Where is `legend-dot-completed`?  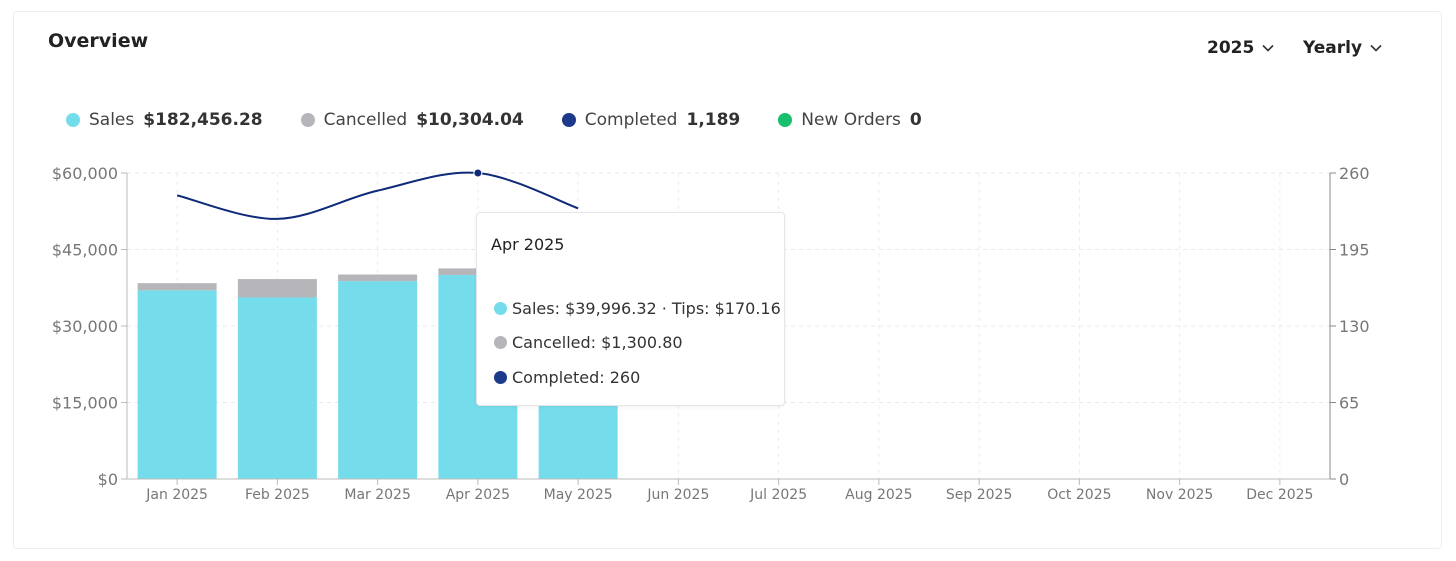
legend-dot-completed is located at coordinates (568, 120).